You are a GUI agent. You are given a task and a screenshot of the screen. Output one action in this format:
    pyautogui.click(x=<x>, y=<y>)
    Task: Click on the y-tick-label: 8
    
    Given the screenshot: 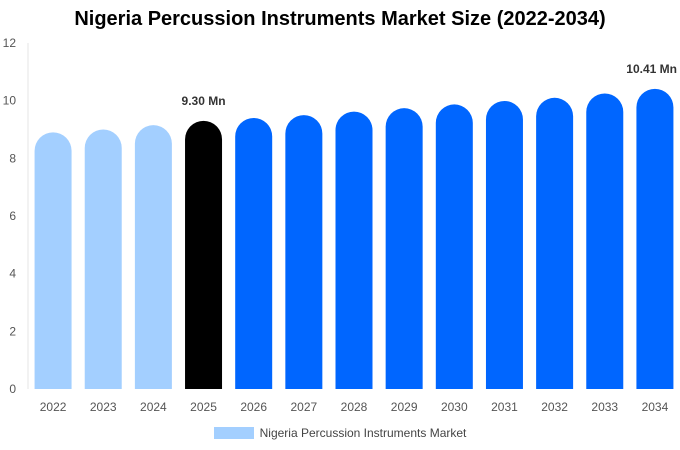 What is the action you would take?
    pyautogui.click(x=12, y=158)
    